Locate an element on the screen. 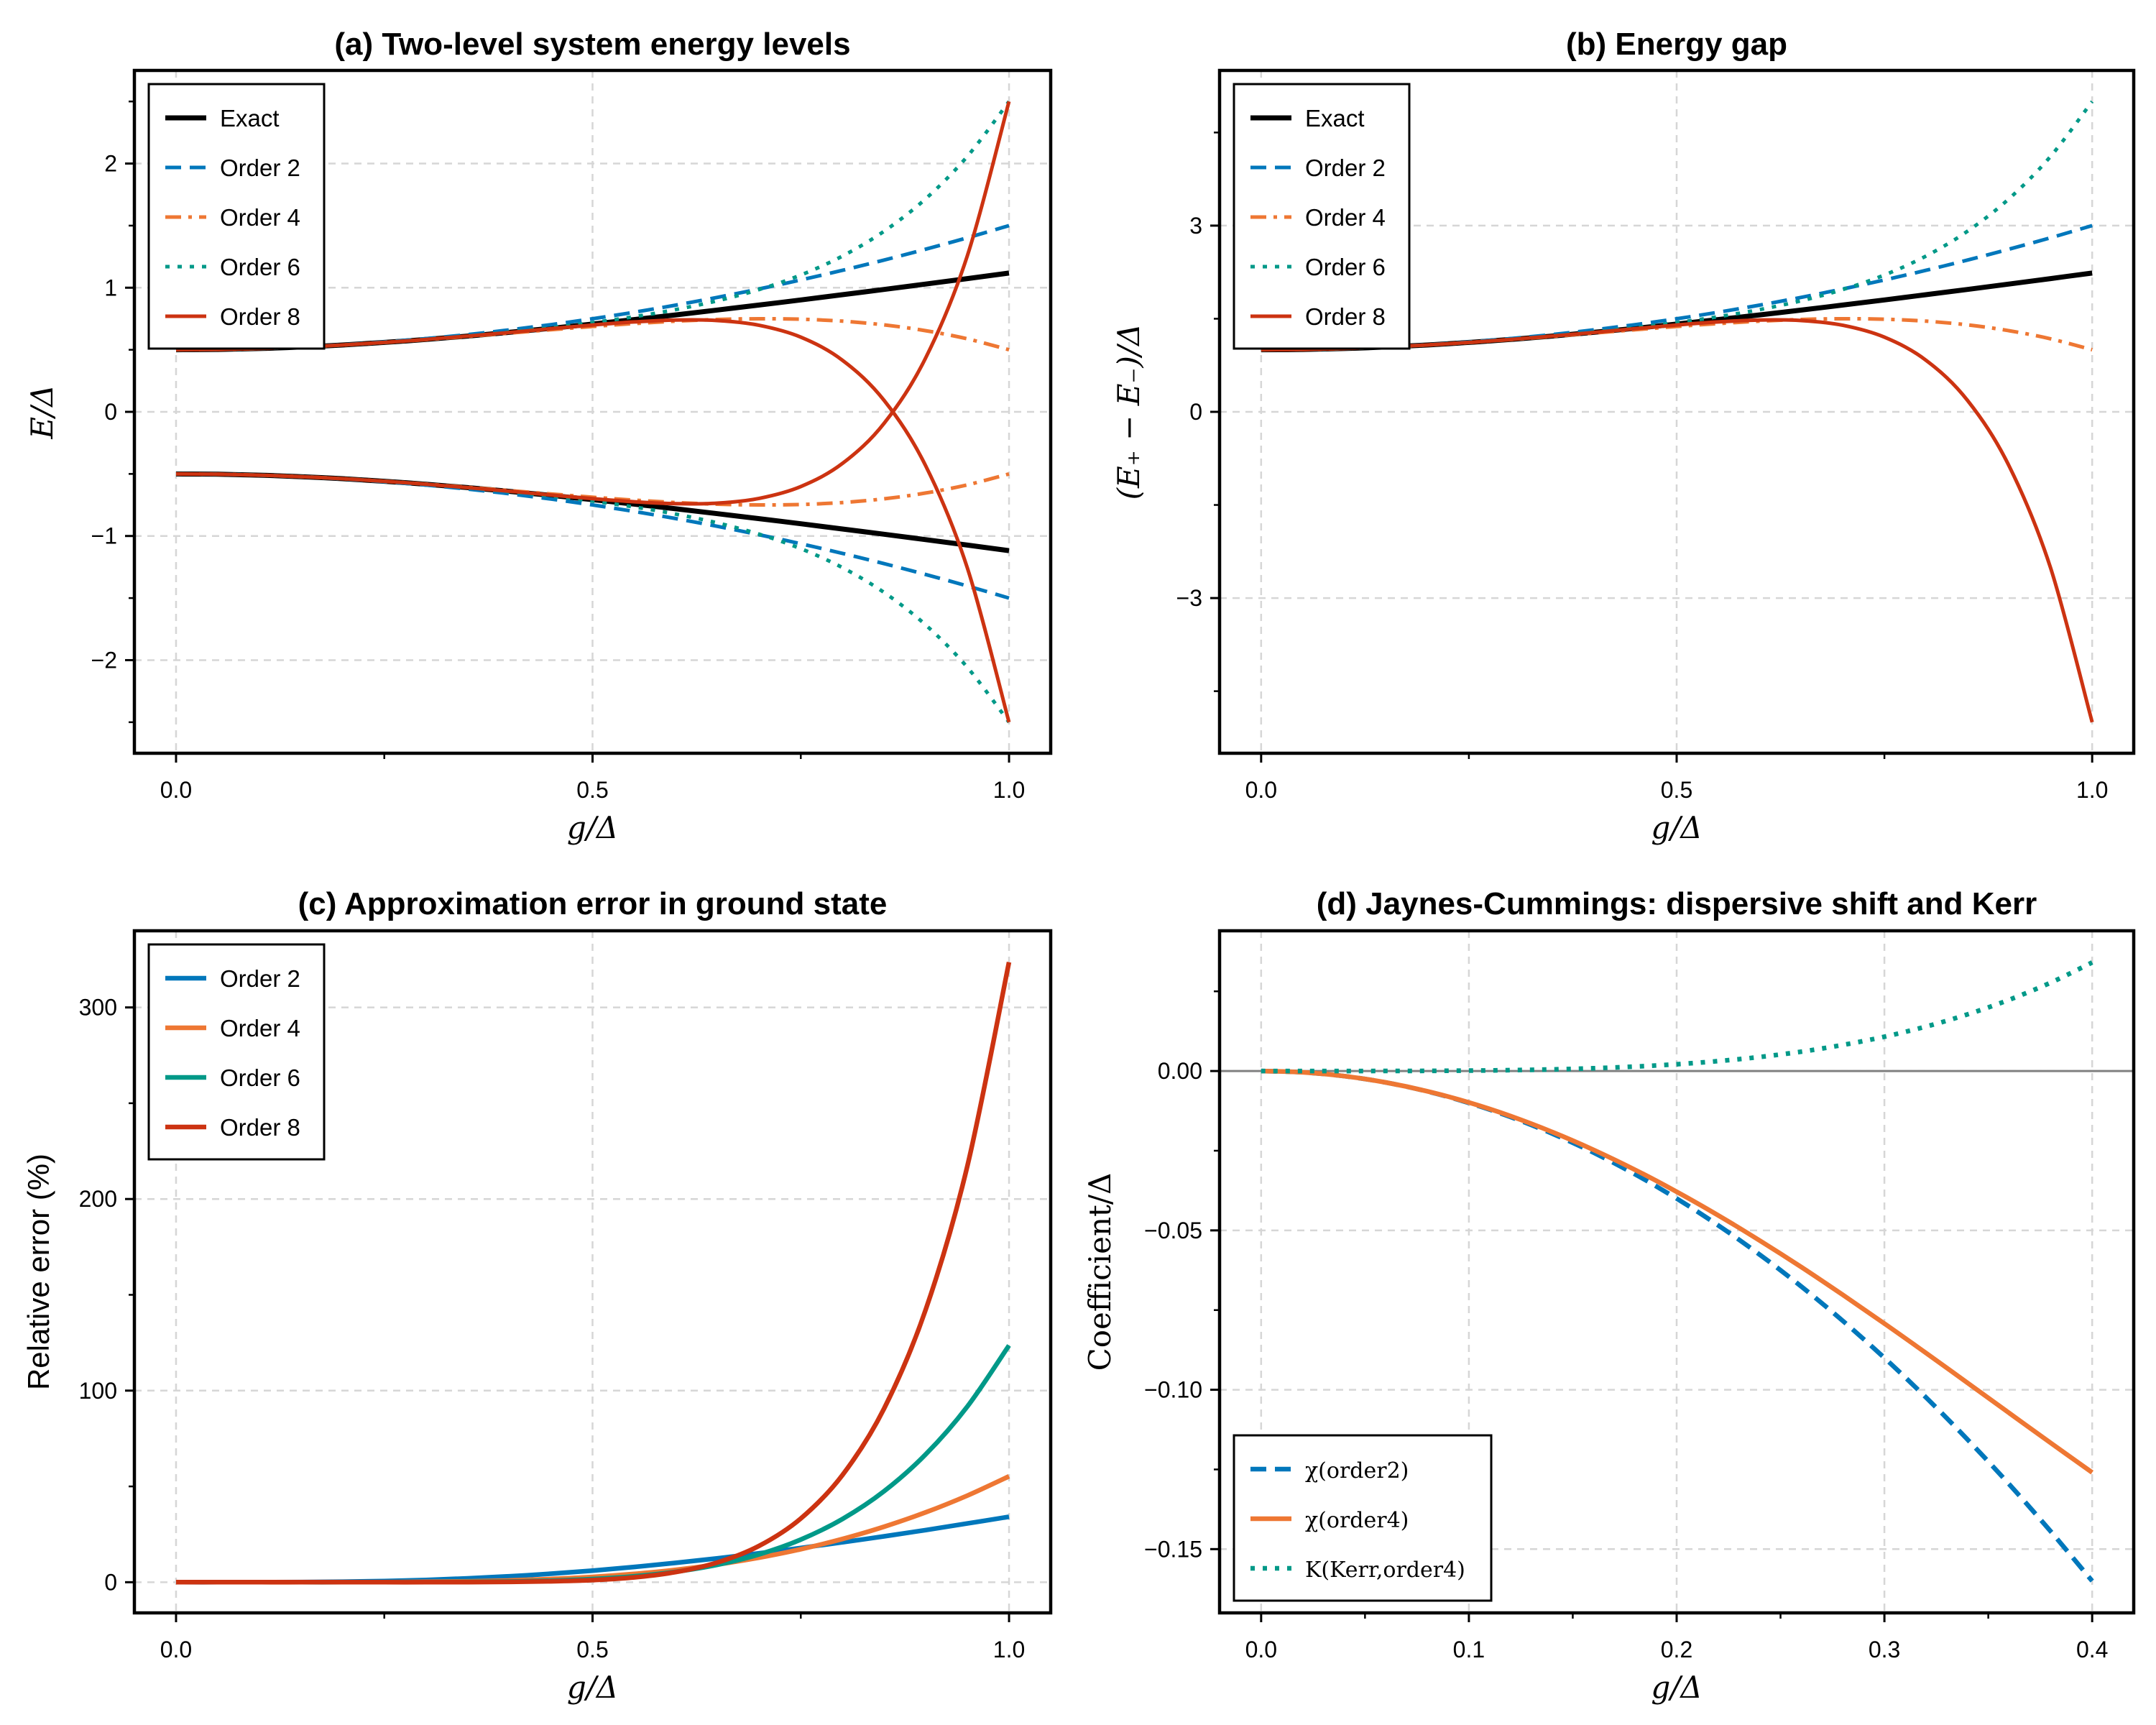  legend: χ(order2) χ(order4) K(Kerr,order4) is located at coordinates (1363, 1518).